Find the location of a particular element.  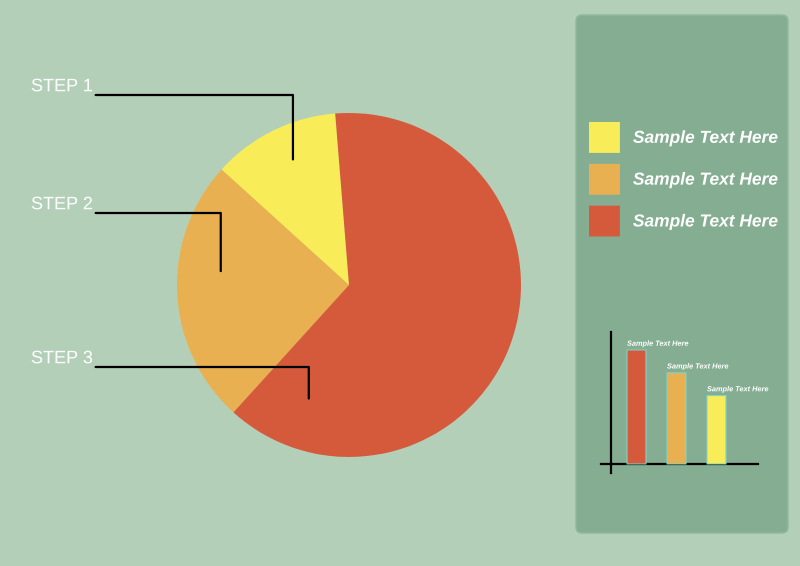

text: STEP 2 is located at coordinates (62, 203).